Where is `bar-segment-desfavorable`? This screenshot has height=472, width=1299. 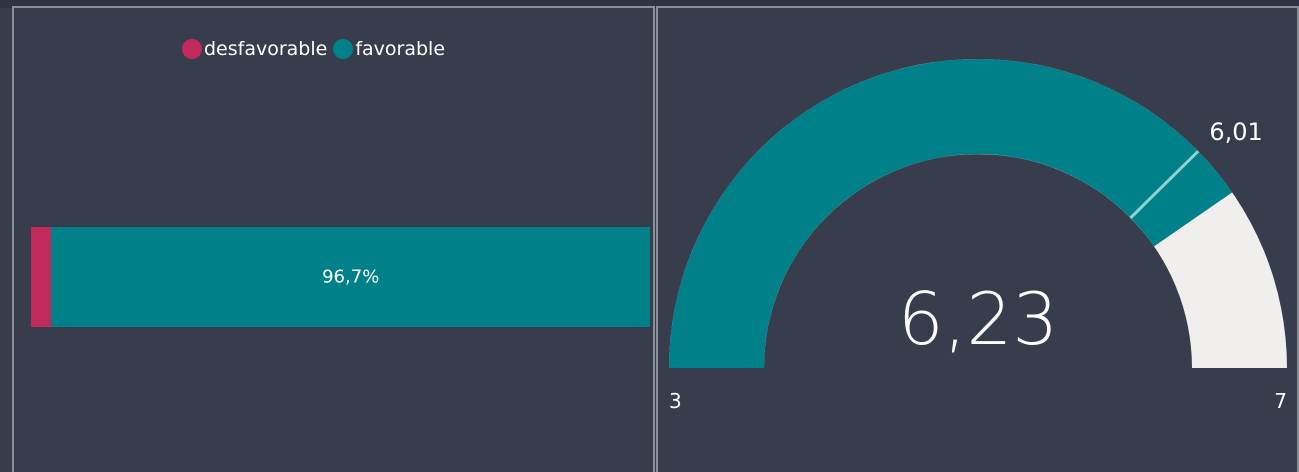 bar-segment-desfavorable is located at coordinates (41, 277).